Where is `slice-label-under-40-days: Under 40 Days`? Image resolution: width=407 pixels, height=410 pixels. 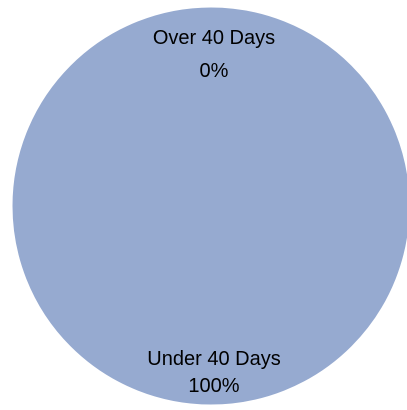
slice-label-under-40-days: Under 40 Days is located at coordinates (213, 359).